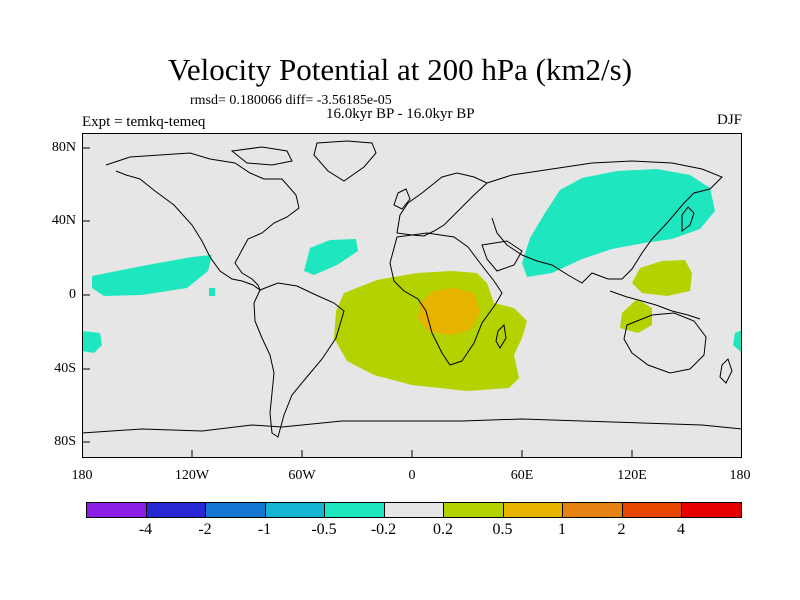 This screenshot has height=600, width=800. Describe the element at coordinates (144, 122) in the screenshot. I see `experiment-label: Expt = temkq-temeq` at that location.